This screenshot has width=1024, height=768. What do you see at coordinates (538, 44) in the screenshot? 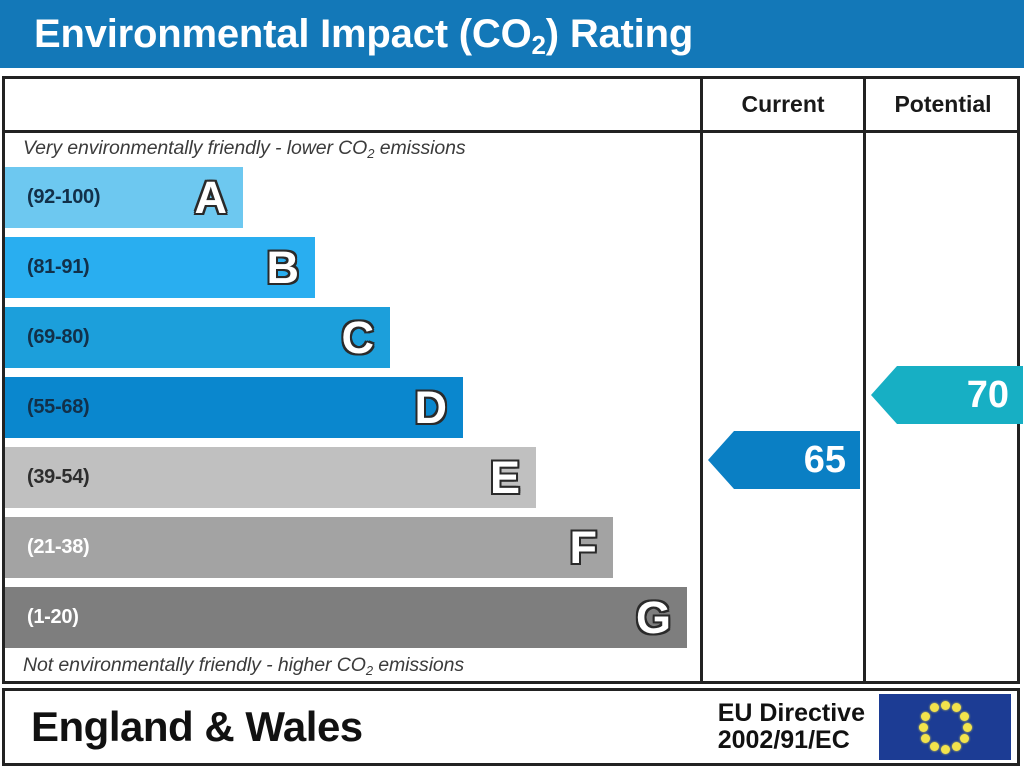
I see `page-title-subscript: 2` at bounding box center [538, 44].